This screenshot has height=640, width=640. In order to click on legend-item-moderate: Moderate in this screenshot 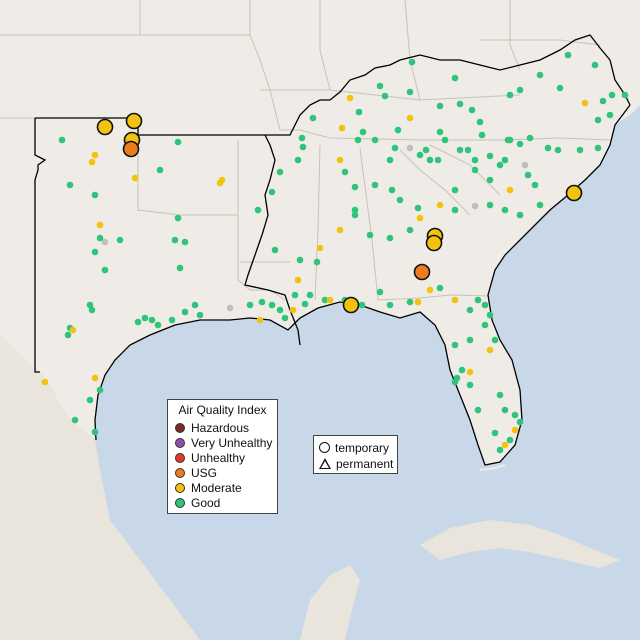, I will do `click(208, 488)`.